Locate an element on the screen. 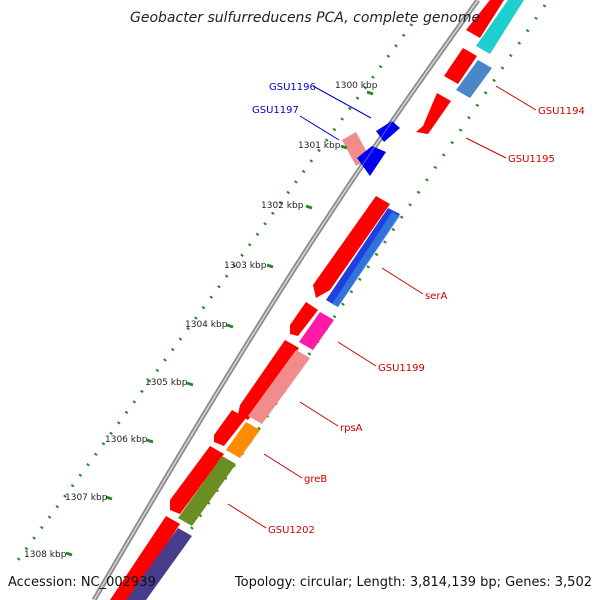 Image resolution: width=600 pixels, height=600 pixels. tick-label: 1302 kbp is located at coordinates (282, 206).